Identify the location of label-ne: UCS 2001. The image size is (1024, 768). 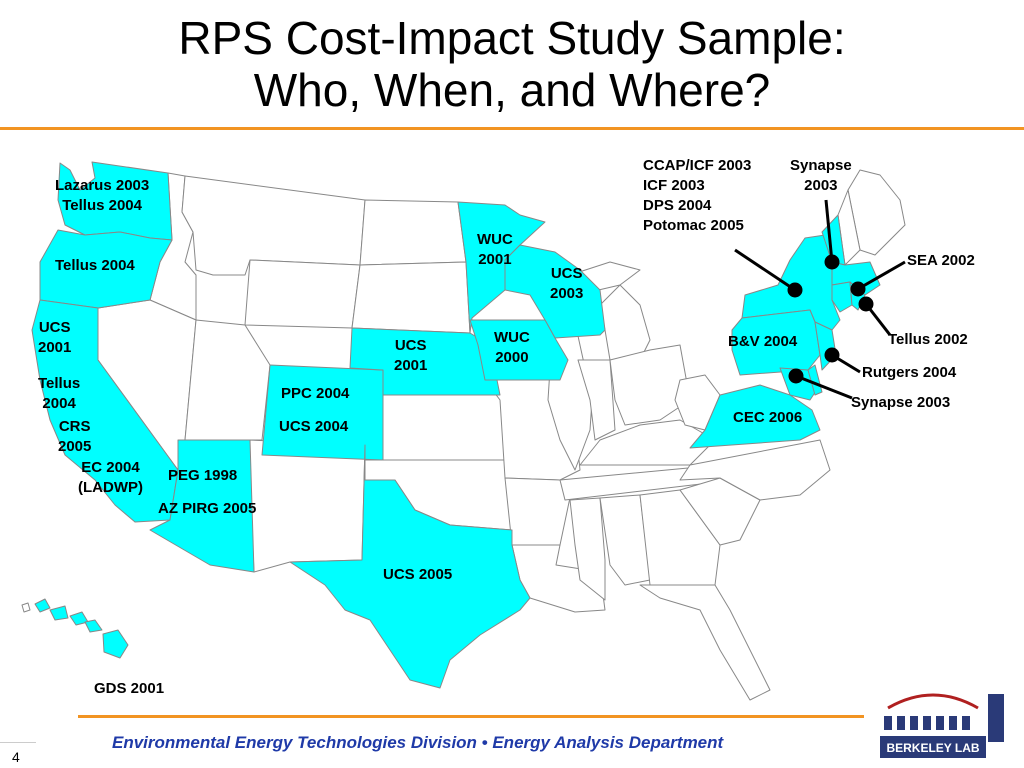
(411, 355).